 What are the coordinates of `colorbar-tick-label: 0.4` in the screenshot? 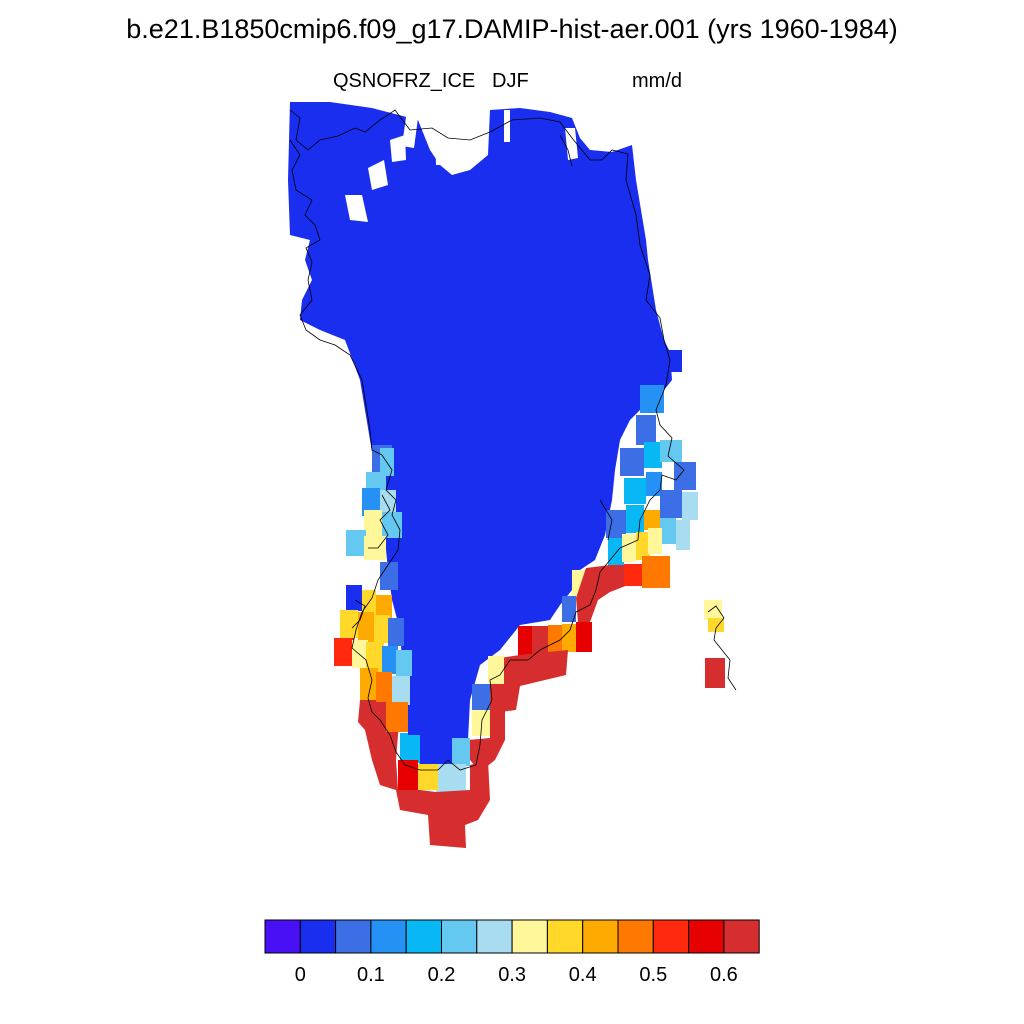 It's located at (583, 975).